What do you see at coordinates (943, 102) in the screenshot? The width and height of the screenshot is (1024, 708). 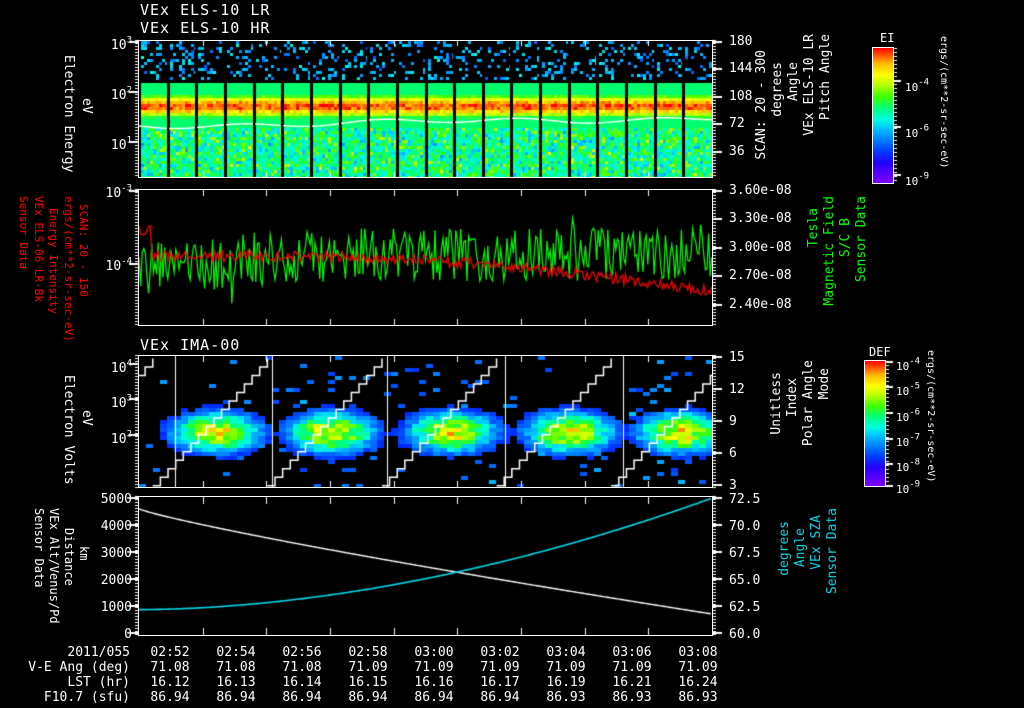 I see `panel1-colorbar-unit: ergs/(cm**2-sr-sec-eV)` at bounding box center [943, 102].